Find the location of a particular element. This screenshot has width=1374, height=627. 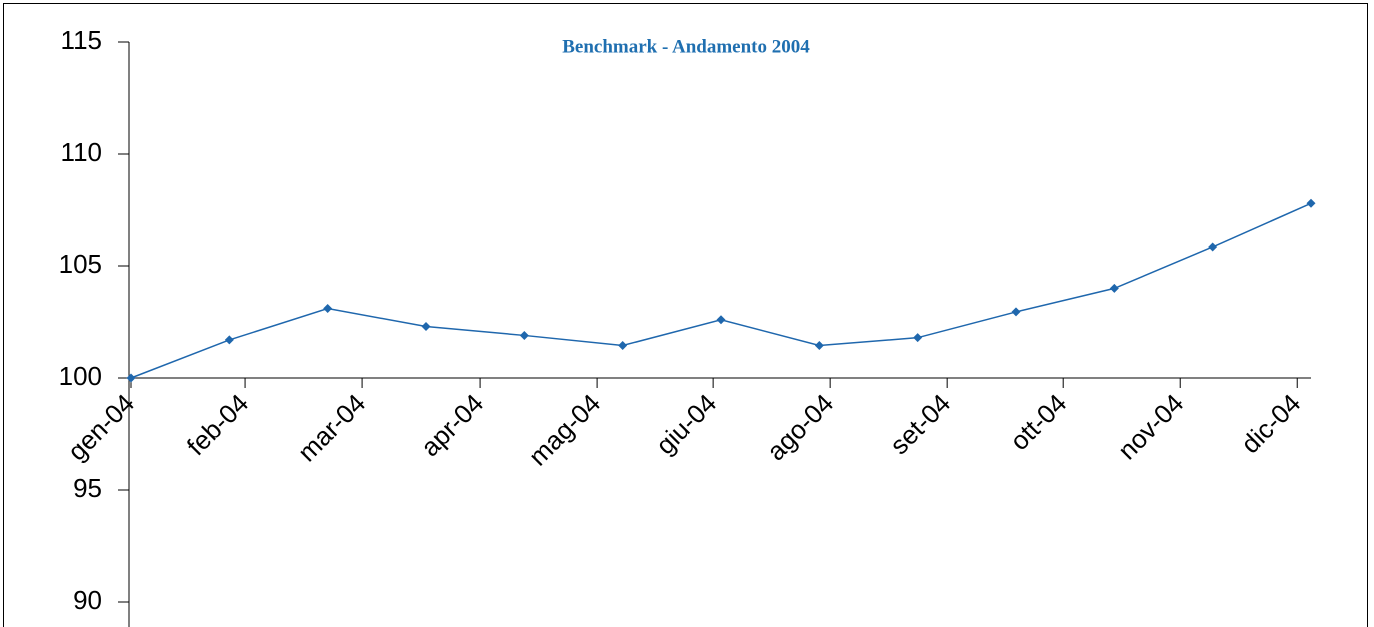

x-tick-label: mar-04 is located at coordinates (331, 427).